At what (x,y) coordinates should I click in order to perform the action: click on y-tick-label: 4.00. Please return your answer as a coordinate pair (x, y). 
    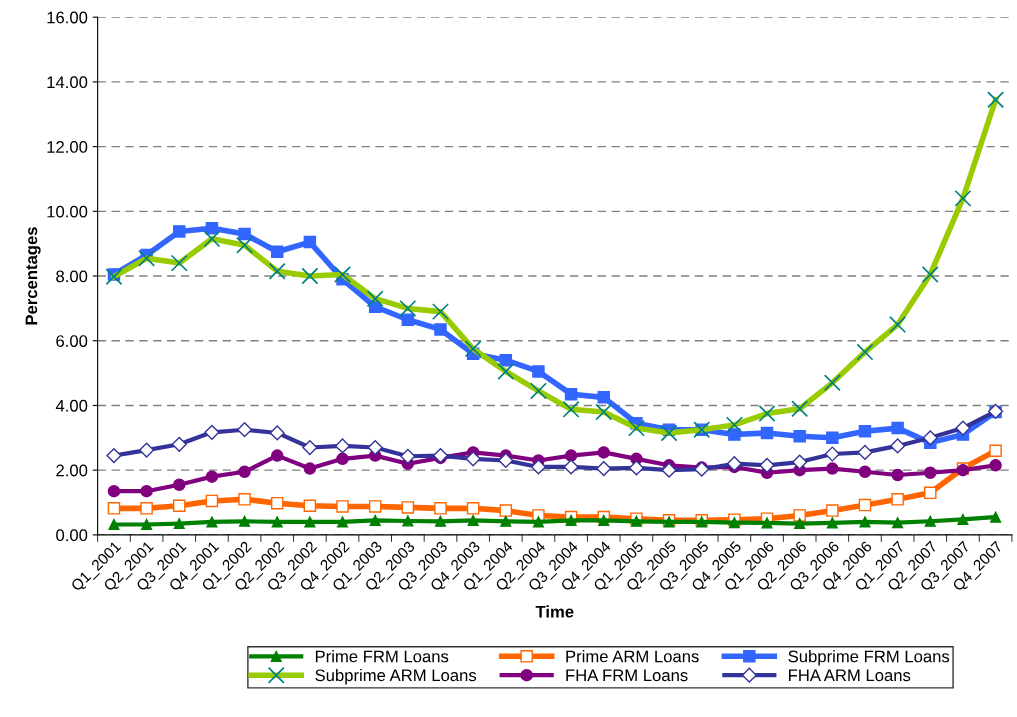
    Looking at the image, I should click on (71, 405).